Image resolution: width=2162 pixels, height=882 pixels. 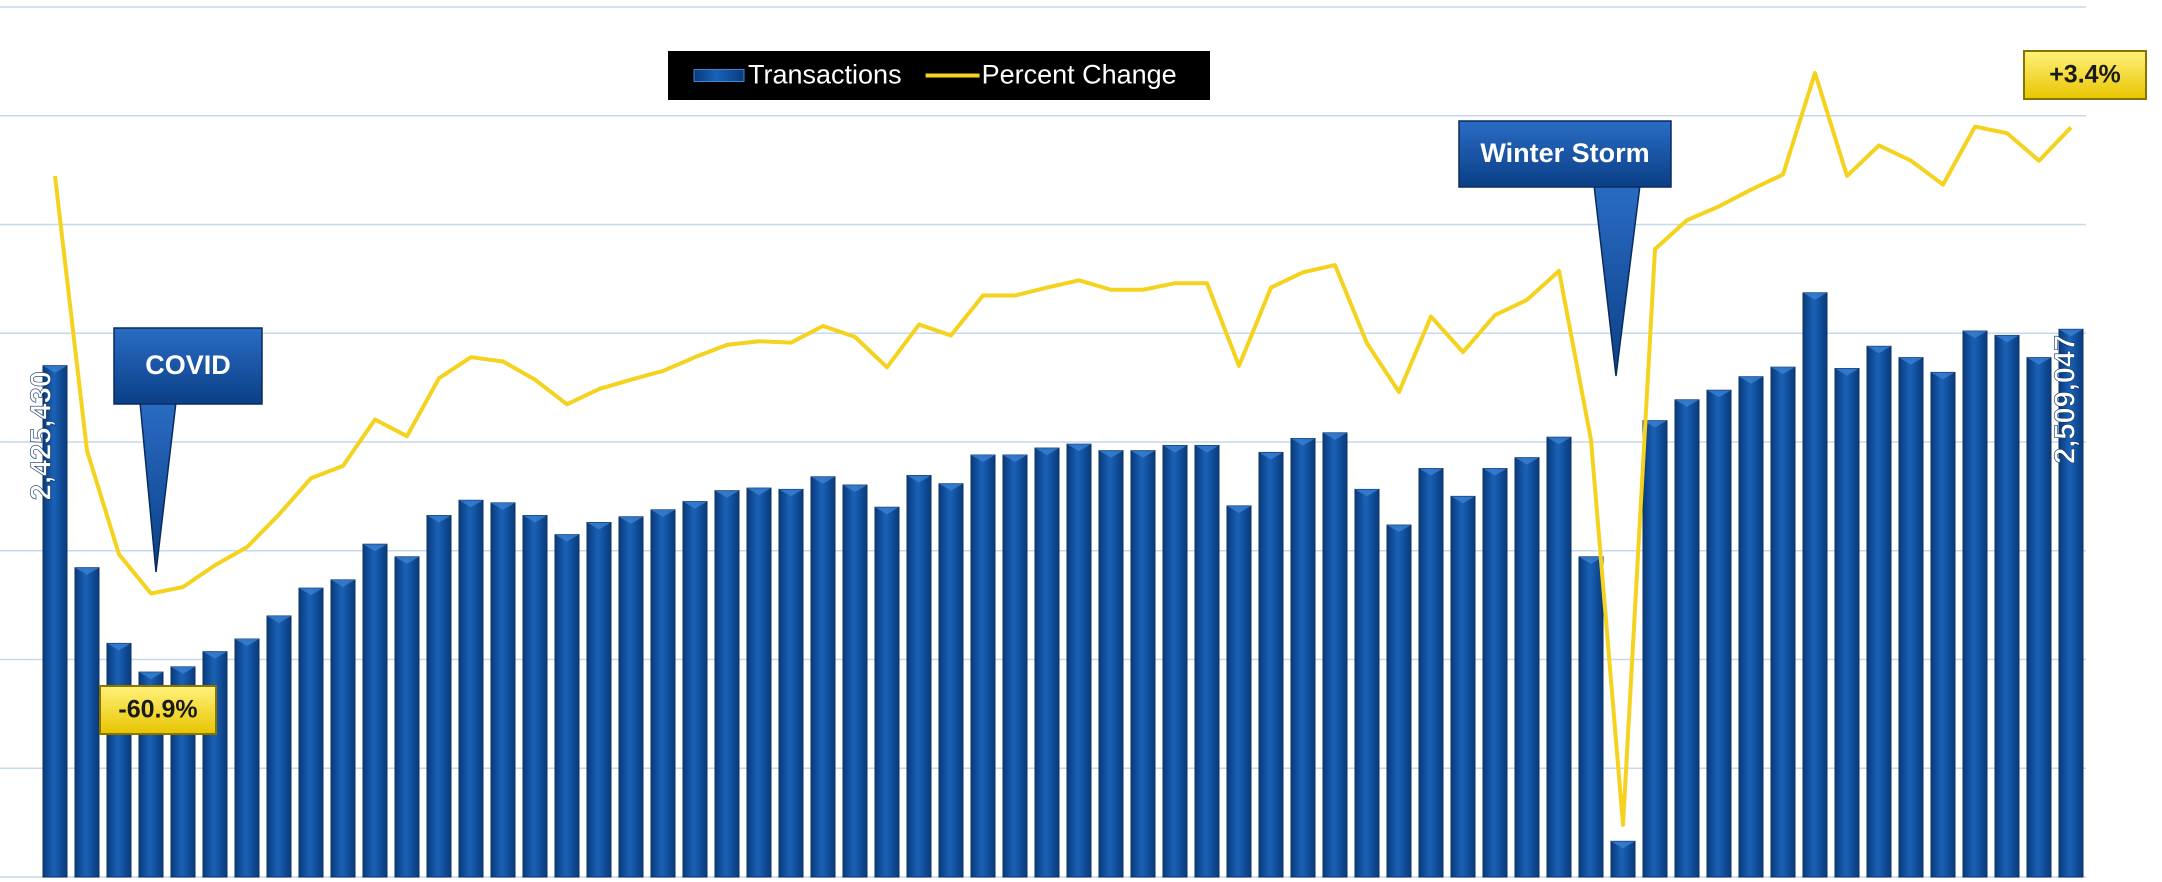 I want to click on line-value-label: +3.4%, so click(x=2085, y=75).